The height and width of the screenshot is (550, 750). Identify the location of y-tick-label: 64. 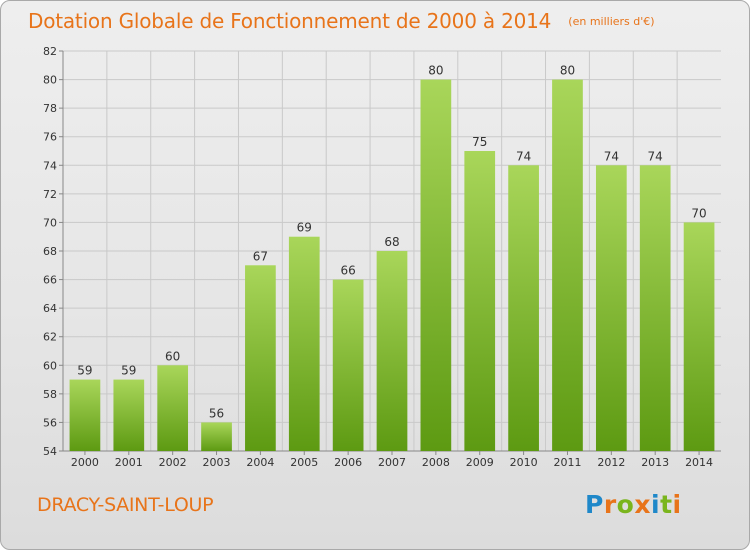
(50, 308).